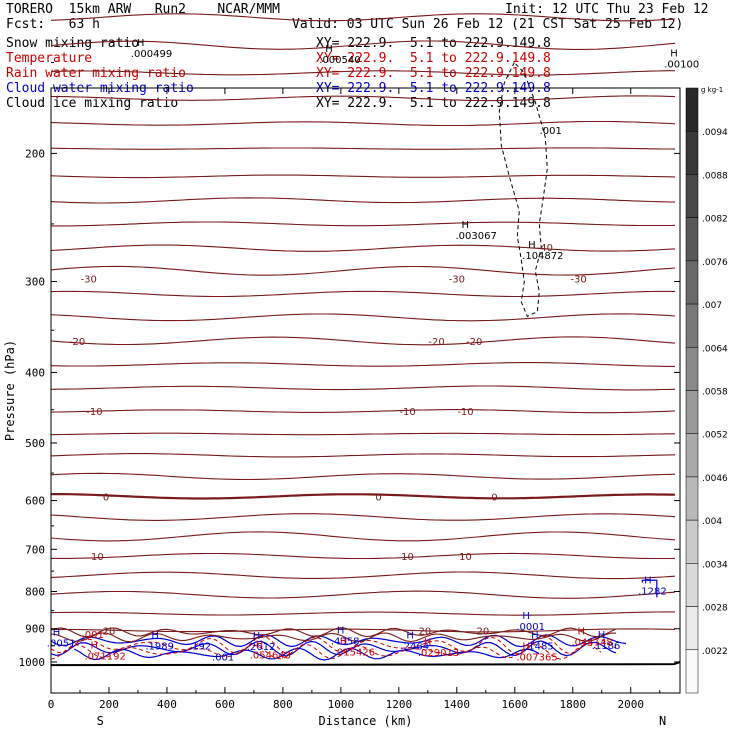 The image size is (740, 740). I want to click on max-label: .1186, so click(606, 646).